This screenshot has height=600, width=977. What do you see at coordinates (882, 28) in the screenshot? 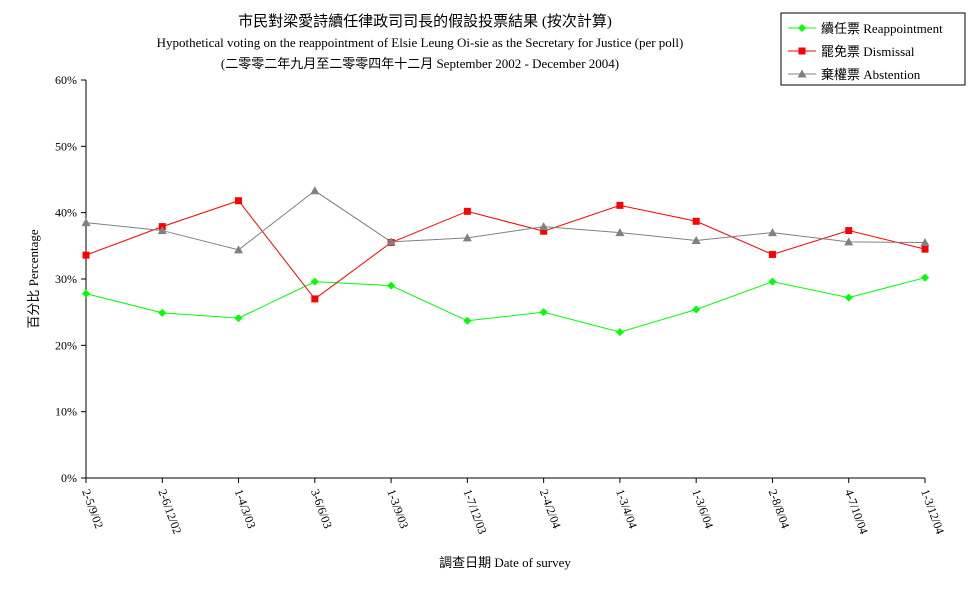
I see `legend-label-reappointment: 續任票 Reappointment` at bounding box center [882, 28].